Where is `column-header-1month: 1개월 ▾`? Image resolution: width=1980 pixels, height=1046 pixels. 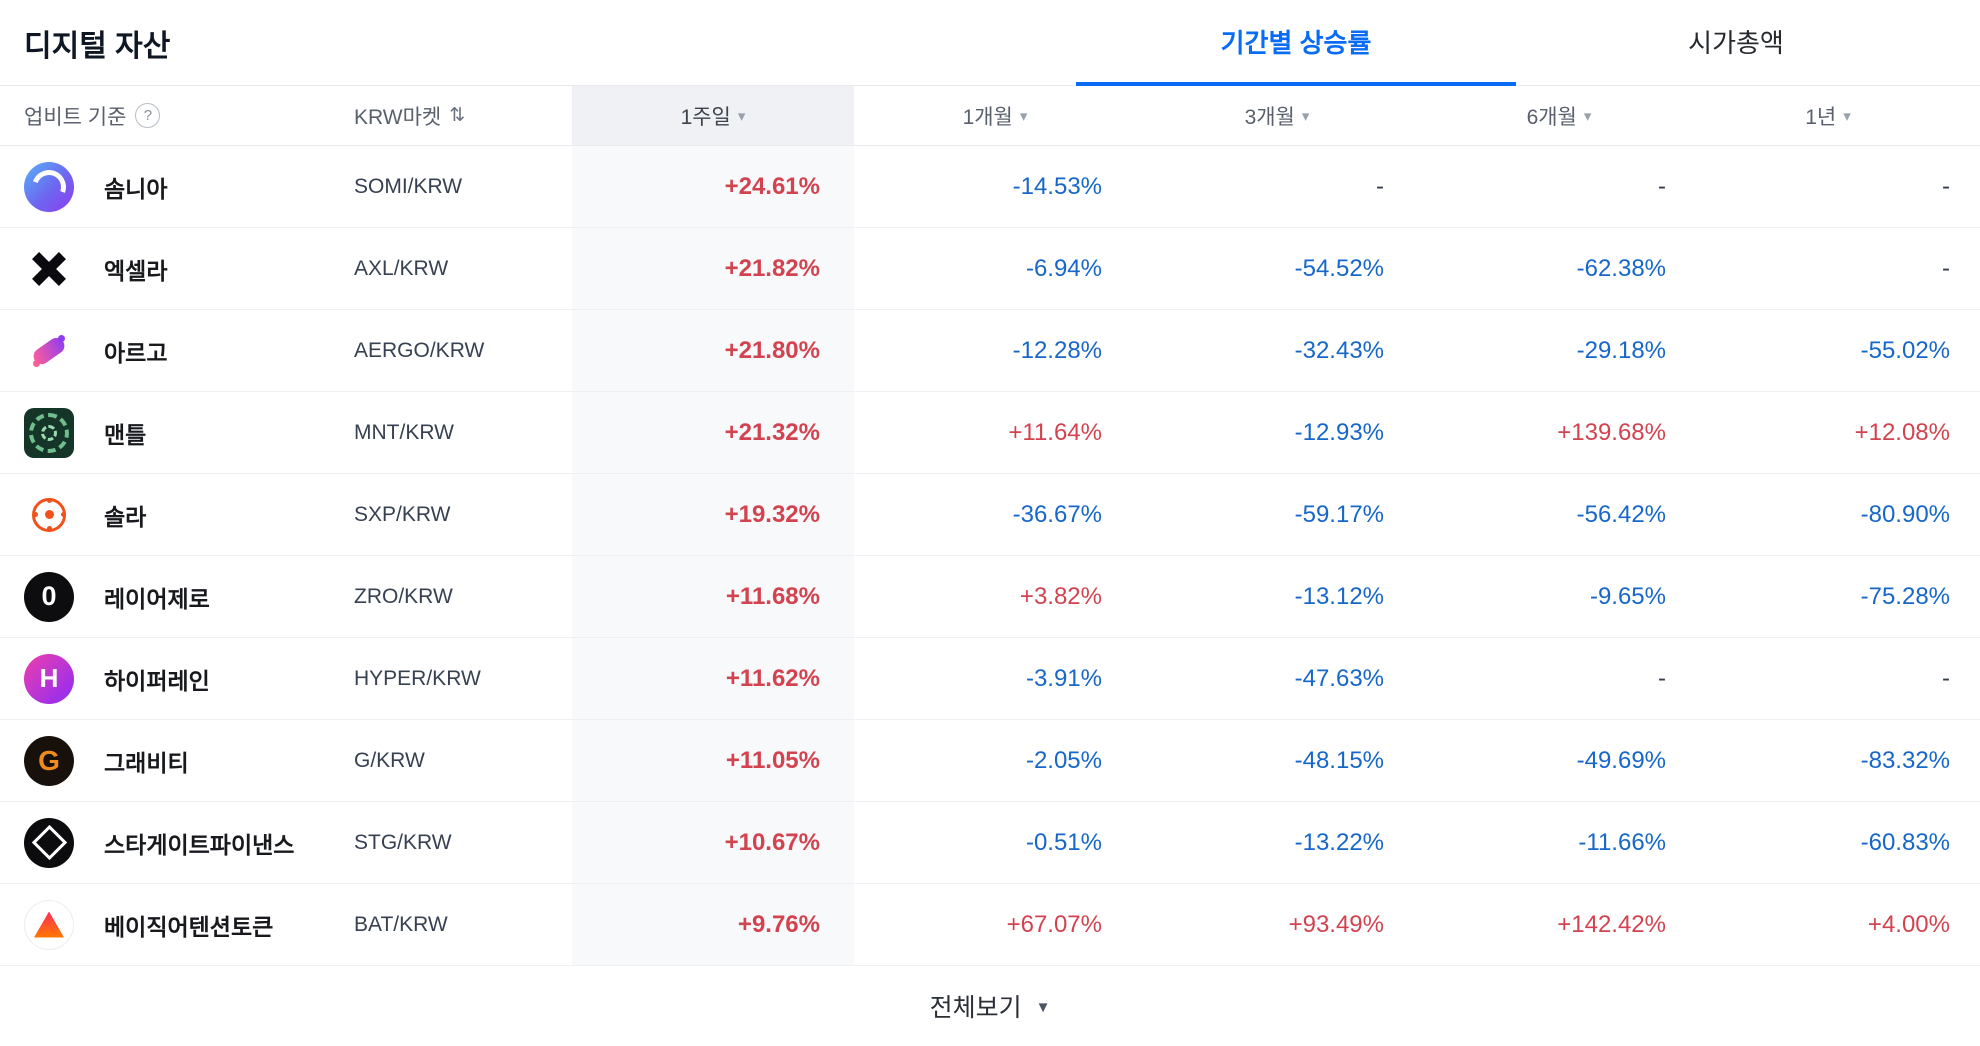
column-header-1month: 1개월 ▾ is located at coordinates (995, 115).